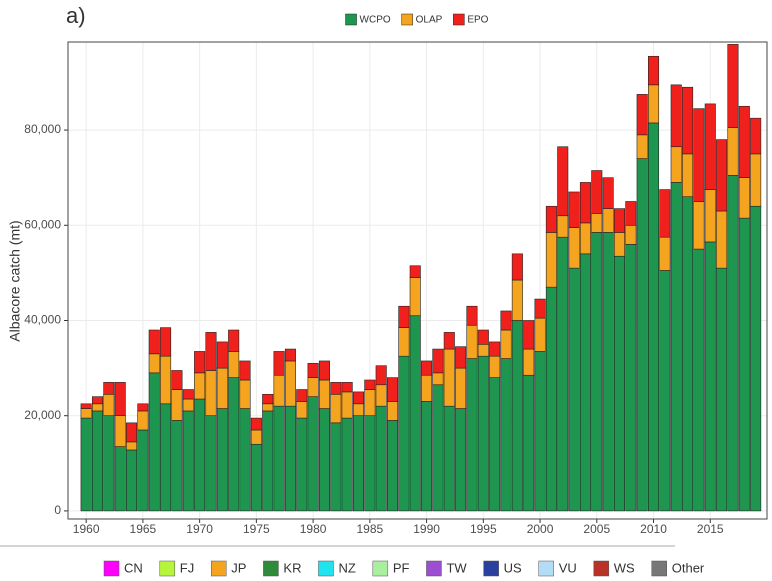 Image resolution: width=772 pixels, height=581 pixels. What do you see at coordinates (346, 567) in the screenshot?
I see `legend-label: NZ` at bounding box center [346, 567].